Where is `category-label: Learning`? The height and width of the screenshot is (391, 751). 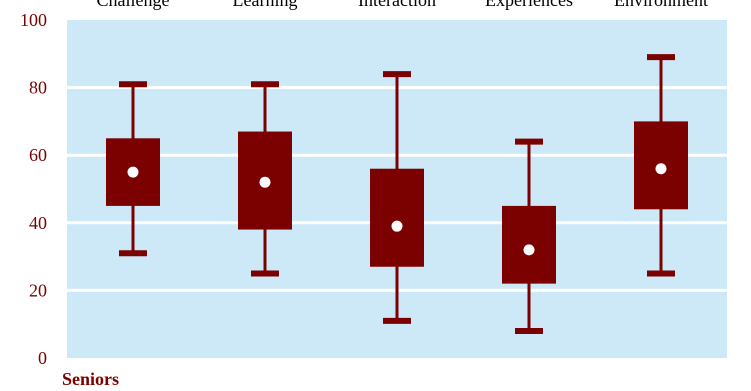
category-label: Learning is located at coordinates (265, 5).